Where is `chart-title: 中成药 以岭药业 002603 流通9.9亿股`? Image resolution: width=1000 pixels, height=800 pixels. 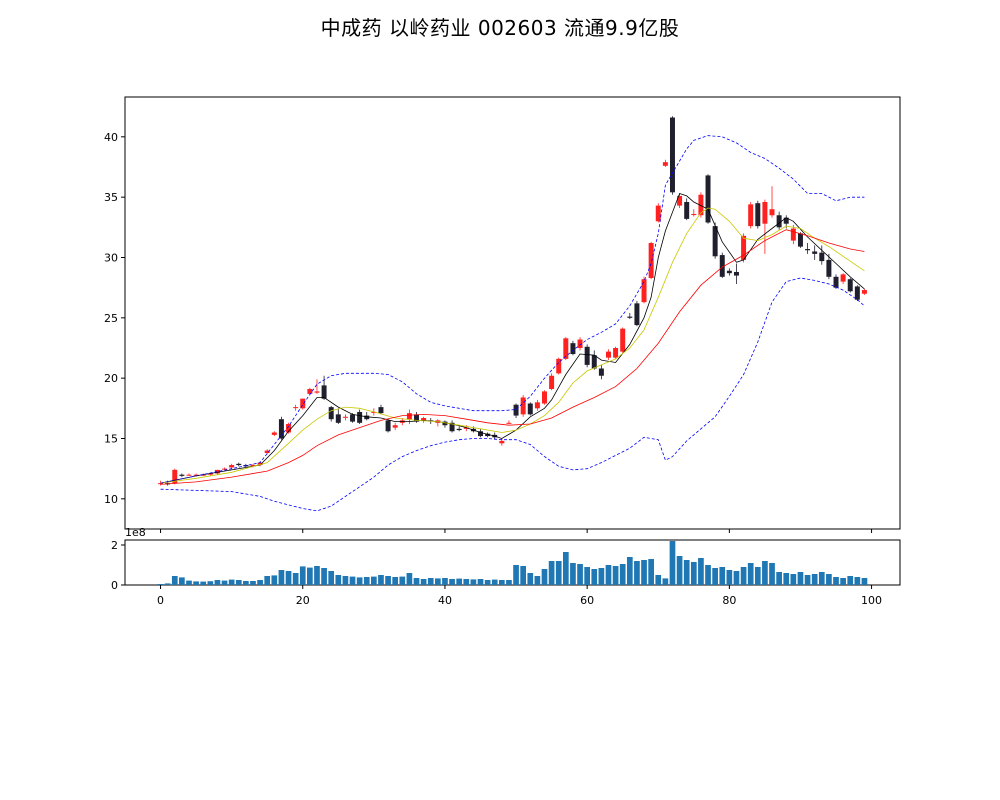 chart-title: 中成药 以岭药业 002603 流通9.9亿股 is located at coordinates (500, 28).